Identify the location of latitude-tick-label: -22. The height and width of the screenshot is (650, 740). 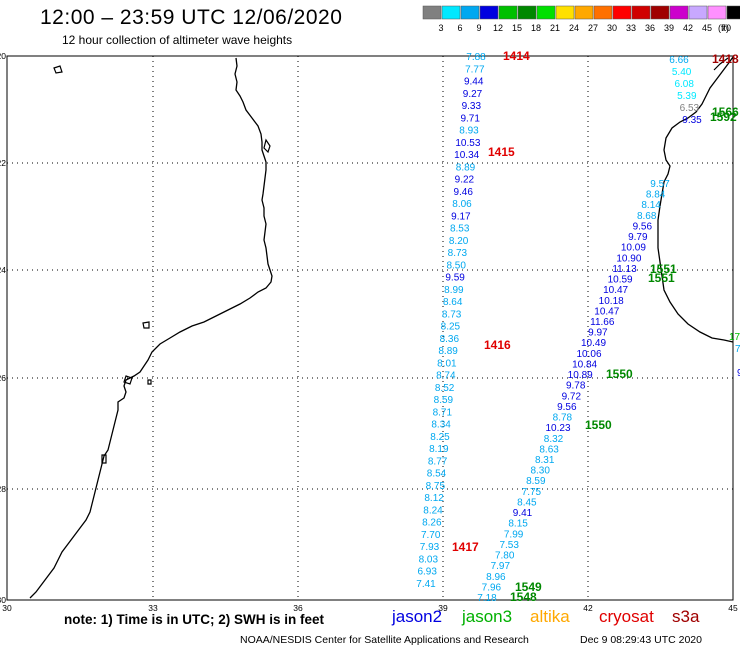
(3, 163).